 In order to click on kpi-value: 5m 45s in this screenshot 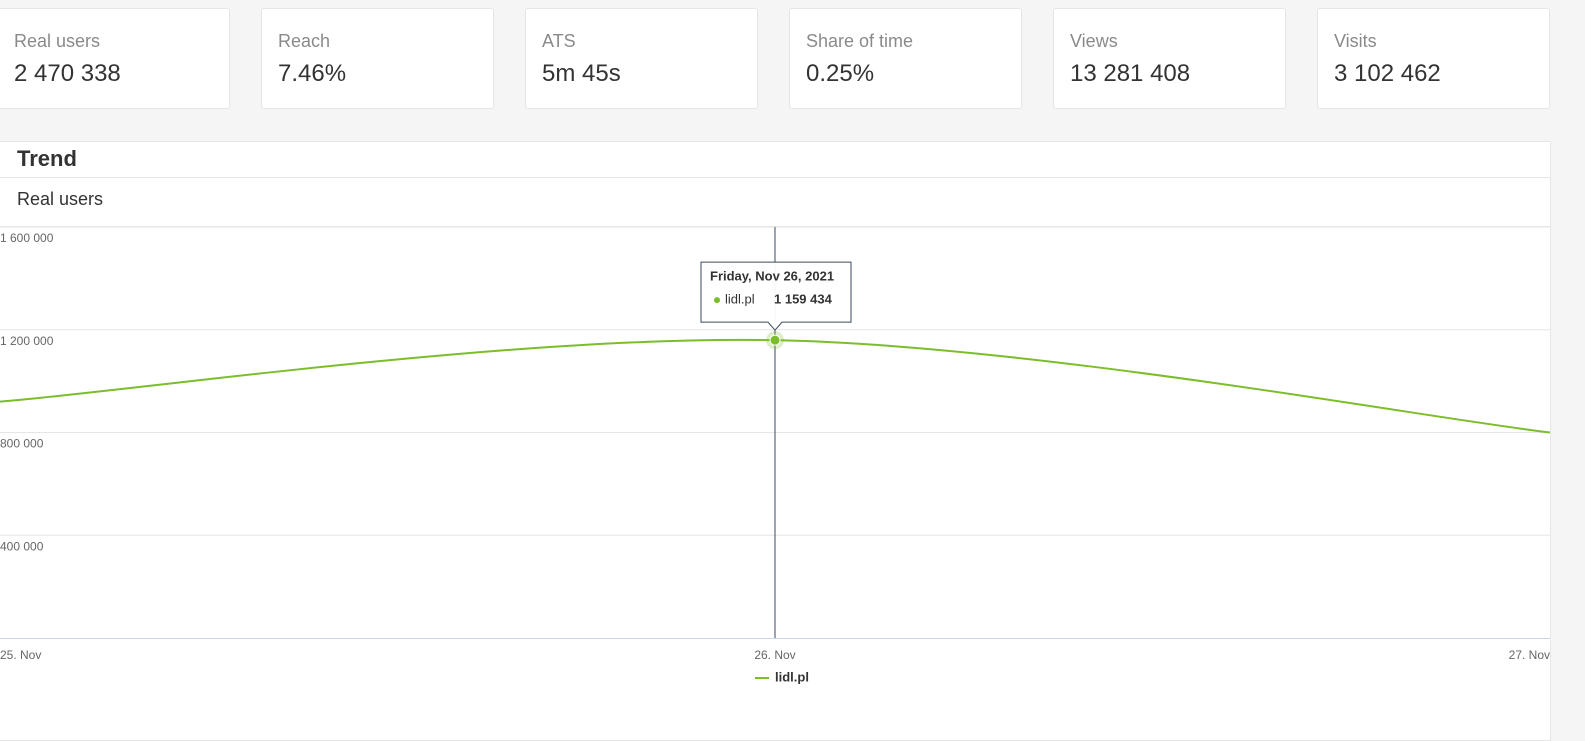, I will do `click(581, 73)`.